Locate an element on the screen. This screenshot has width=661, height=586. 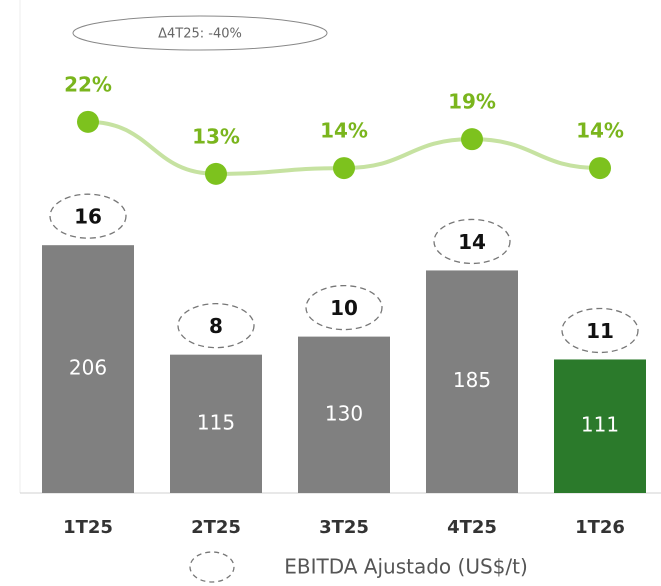
x-tick-label: 1T25 is located at coordinates (88, 527).